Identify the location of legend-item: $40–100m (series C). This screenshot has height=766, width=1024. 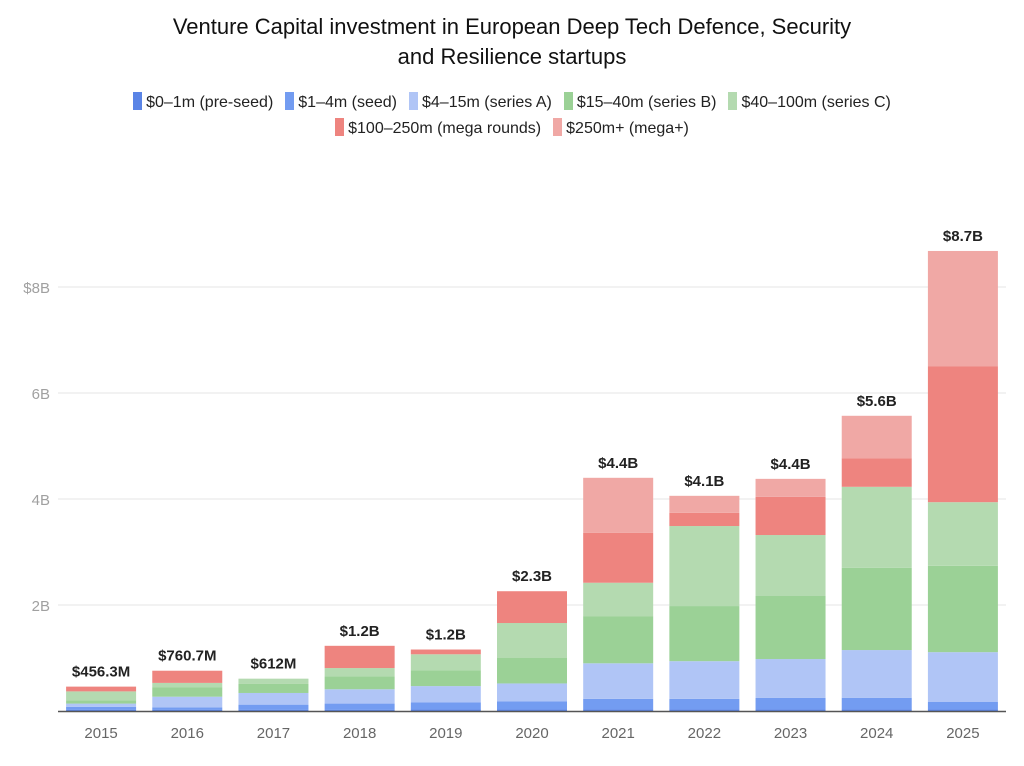
(809, 103).